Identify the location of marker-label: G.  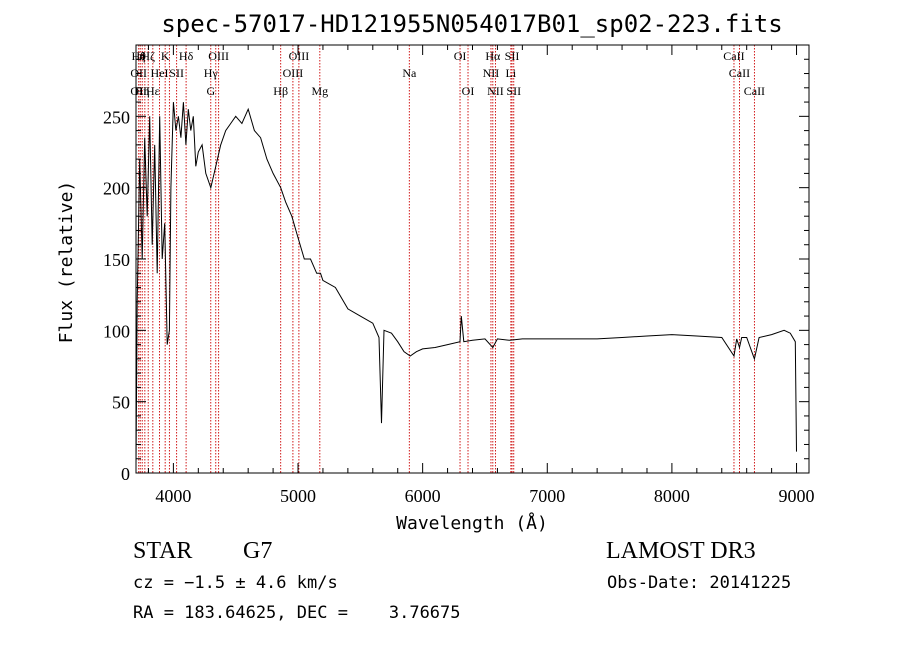
(210, 91).